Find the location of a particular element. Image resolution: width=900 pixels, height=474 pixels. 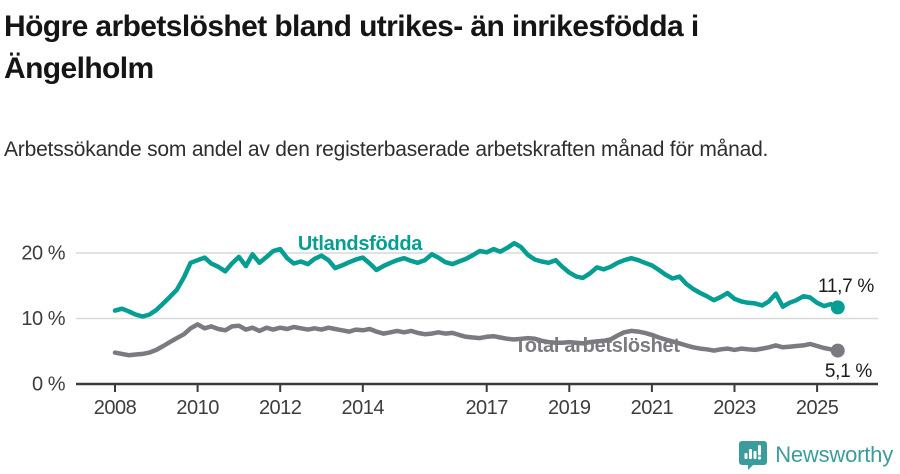

y-tick-label: 0 % is located at coordinates (49, 385).